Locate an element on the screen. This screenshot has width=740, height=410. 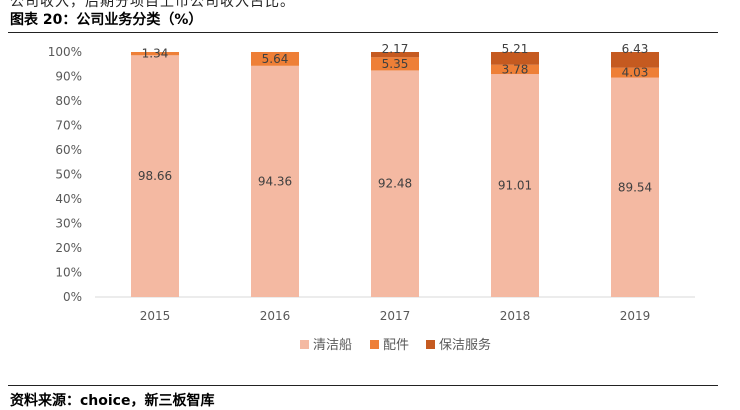
data-label: 89.54 is located at coordinates (635, 187).